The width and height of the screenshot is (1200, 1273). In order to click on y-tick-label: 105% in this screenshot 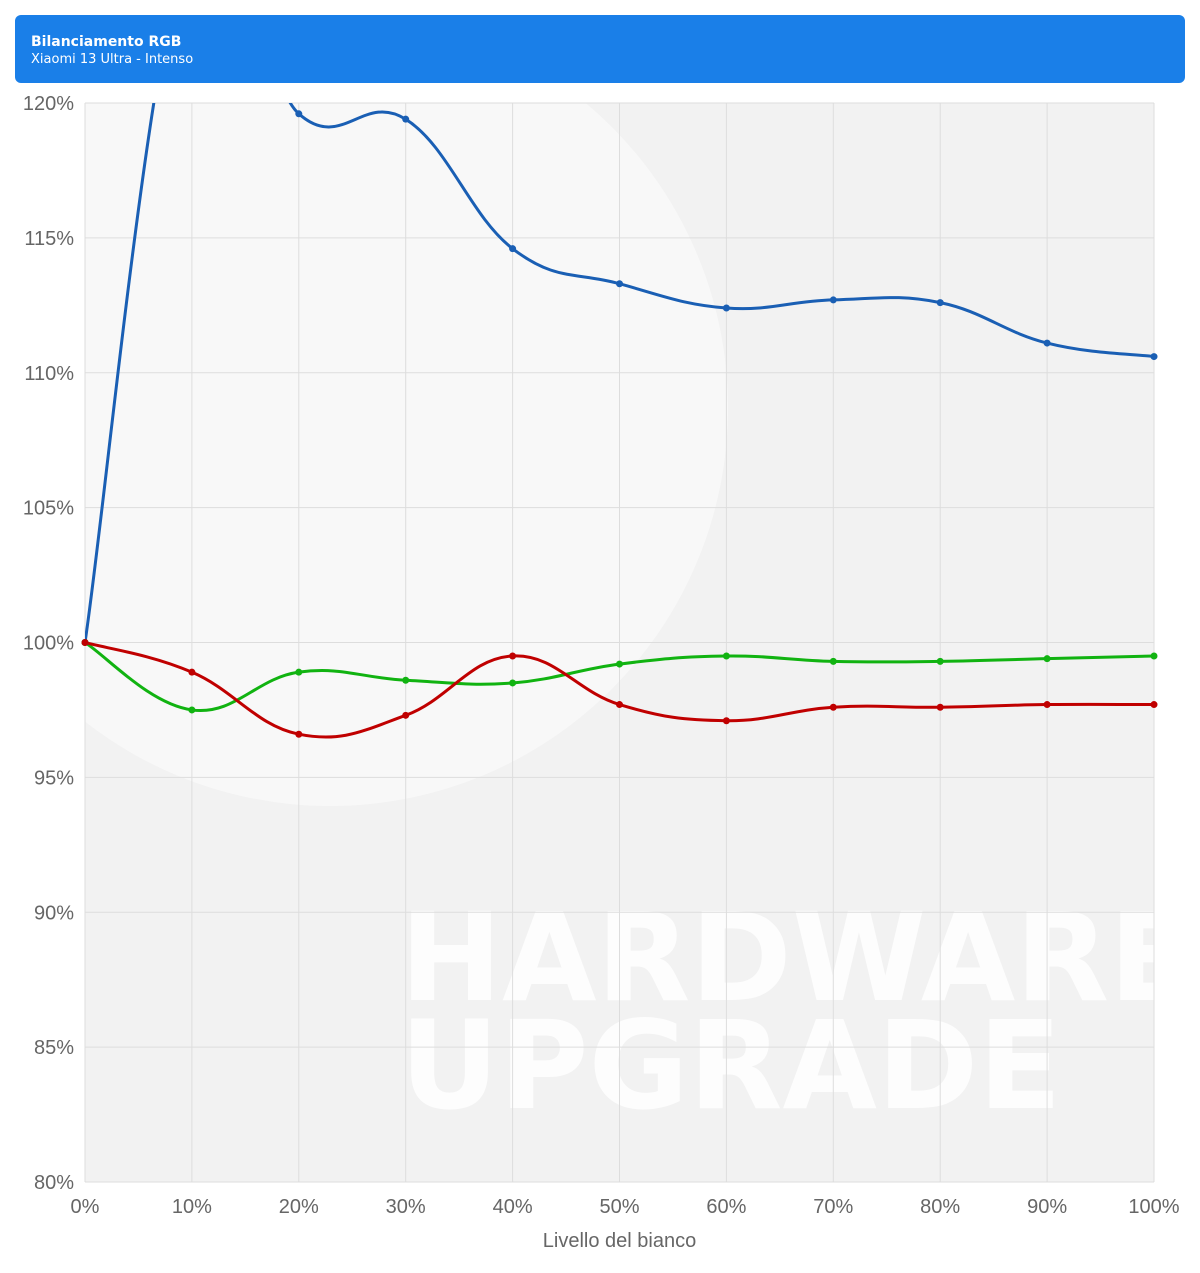, I will do `click(48, 509)`.